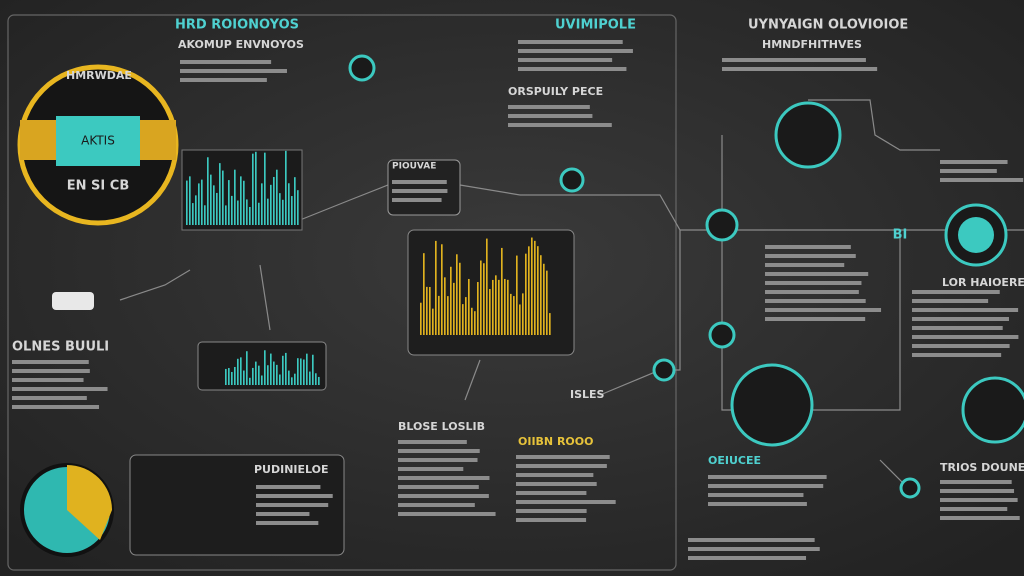 The height and width of the screenshot is (576, 1024). Describe the element at coordinates (976, 235) in the screenshot. I see `node-core` at that location.